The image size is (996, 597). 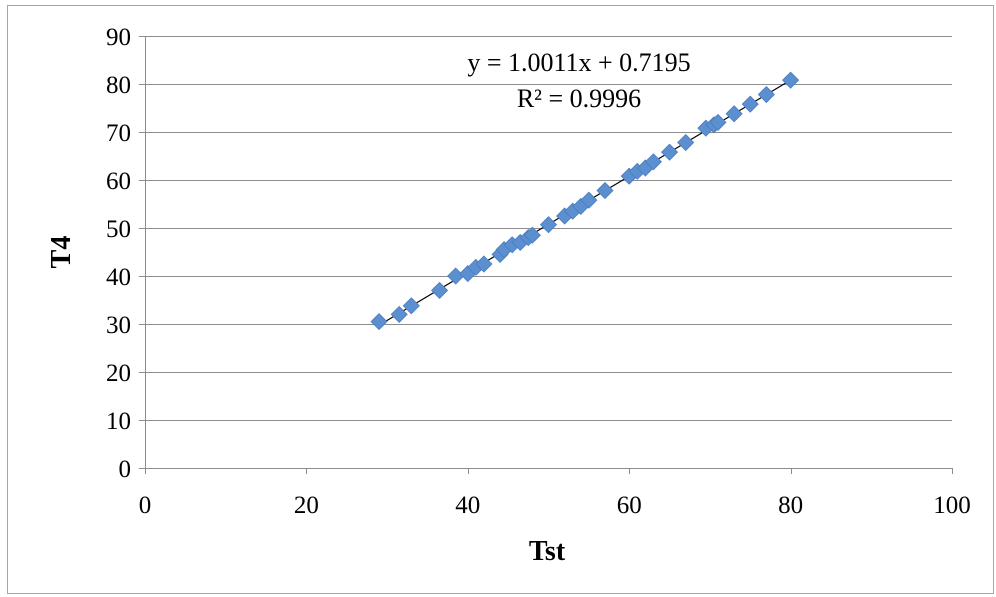 What do you see at coordinates (118, 277) in the screenshot?
I see `y-tick-label: 40` at bounding box center [118, 277].